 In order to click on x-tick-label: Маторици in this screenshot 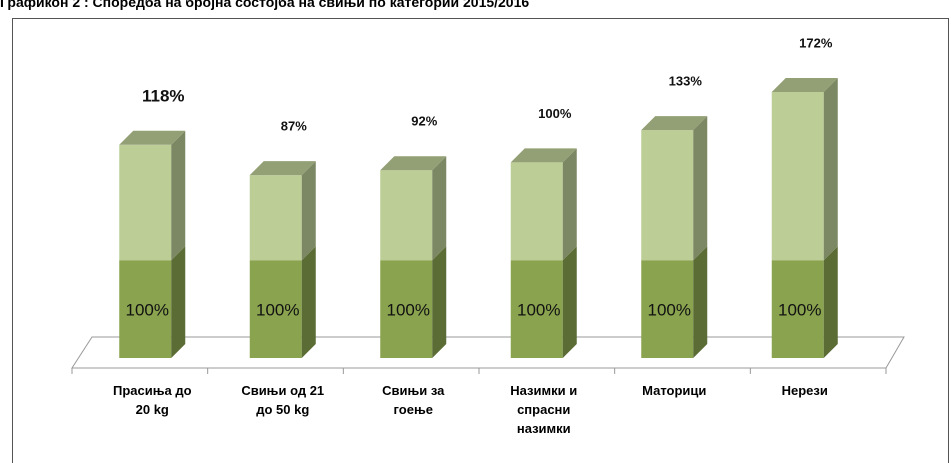, I will do `click(674, 390)`.